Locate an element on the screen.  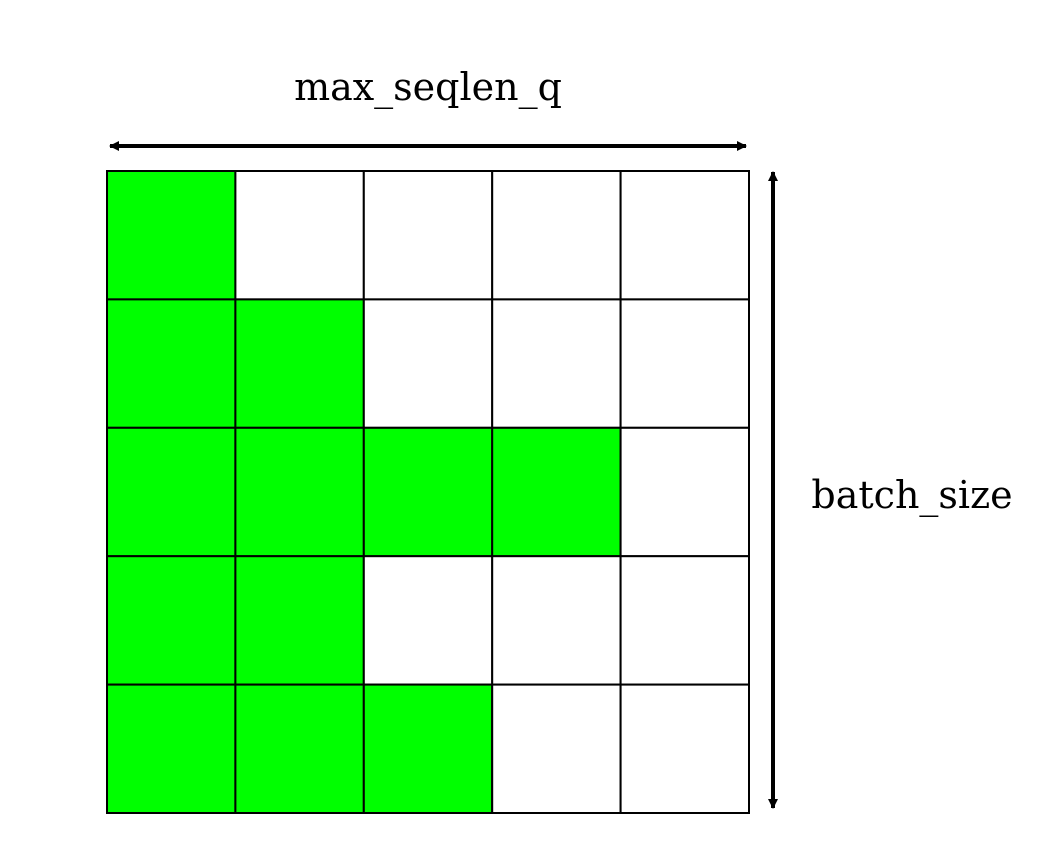
batch-size-label: batch_size is located at coordinates (911, 495).